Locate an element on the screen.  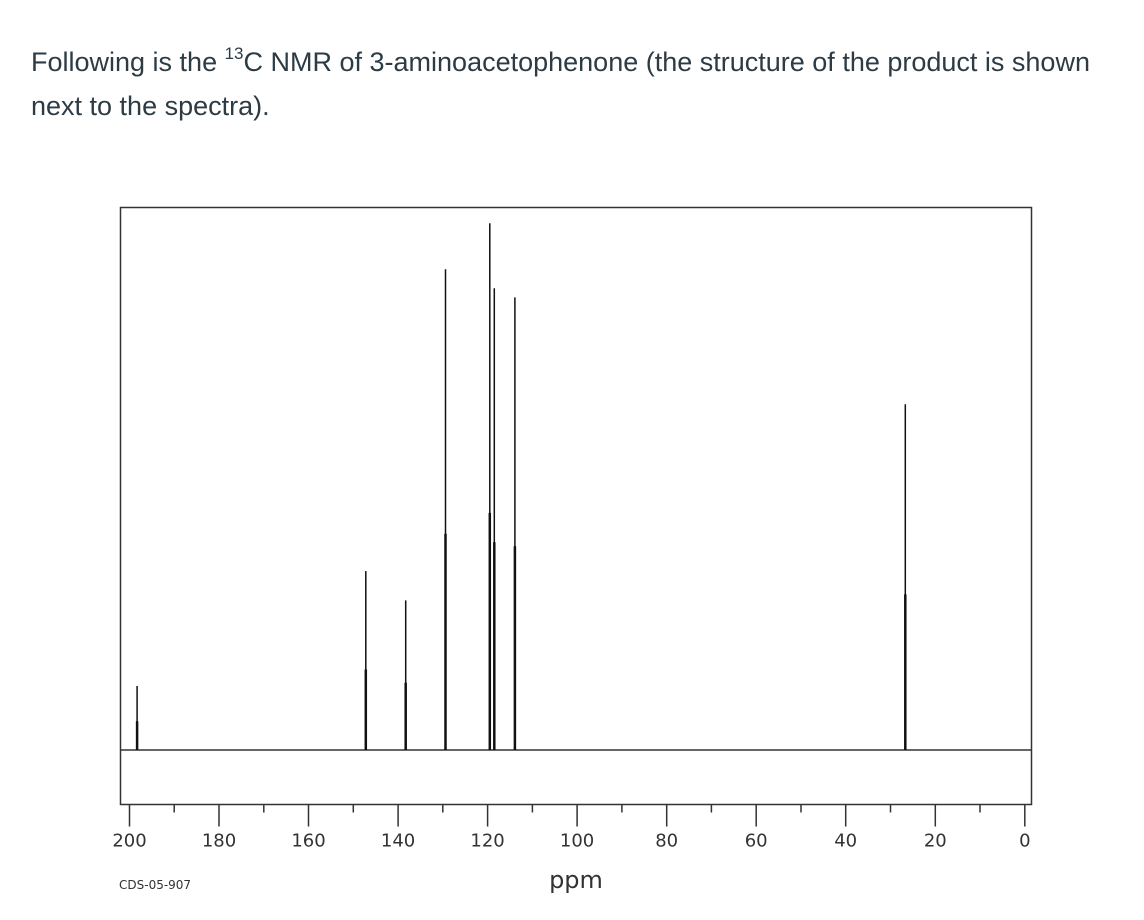
question-text-start: Following is the is located at coordinates (128, 62).